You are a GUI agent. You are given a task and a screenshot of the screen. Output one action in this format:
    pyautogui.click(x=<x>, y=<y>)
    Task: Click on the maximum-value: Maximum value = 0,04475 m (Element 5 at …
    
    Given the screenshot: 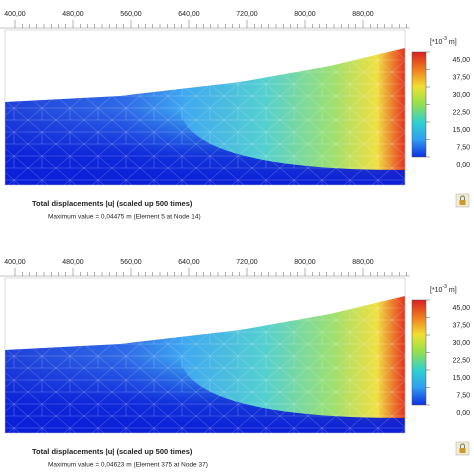 What is the action you would take?
    pyautogui.click(x=124, y=217)
    